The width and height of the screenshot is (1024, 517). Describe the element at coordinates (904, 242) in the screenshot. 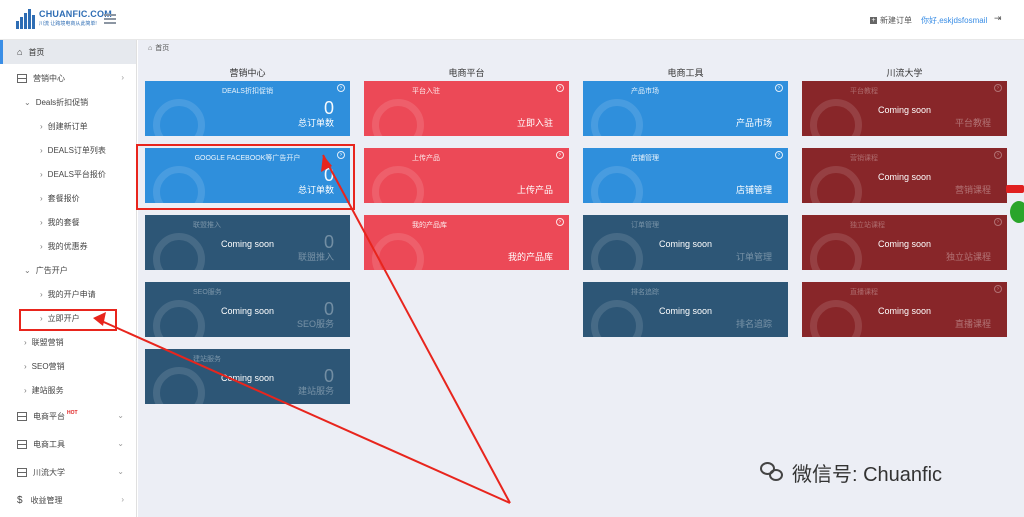

I see `card-site-course: 独立站课程 › Coming soon 独立站课程` at that location.